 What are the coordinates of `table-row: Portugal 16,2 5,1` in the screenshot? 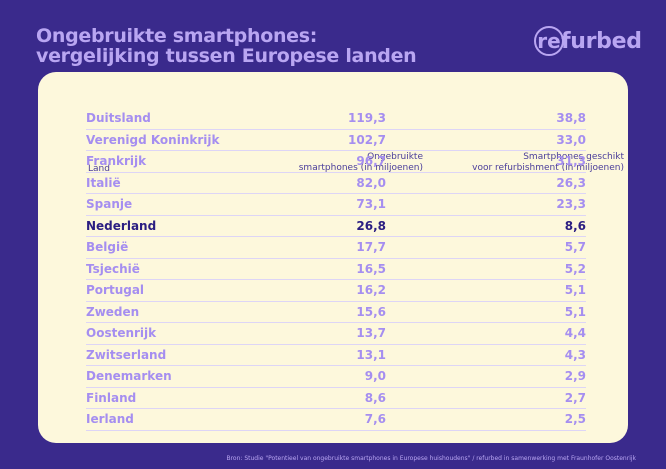 It's located at (336, 291).